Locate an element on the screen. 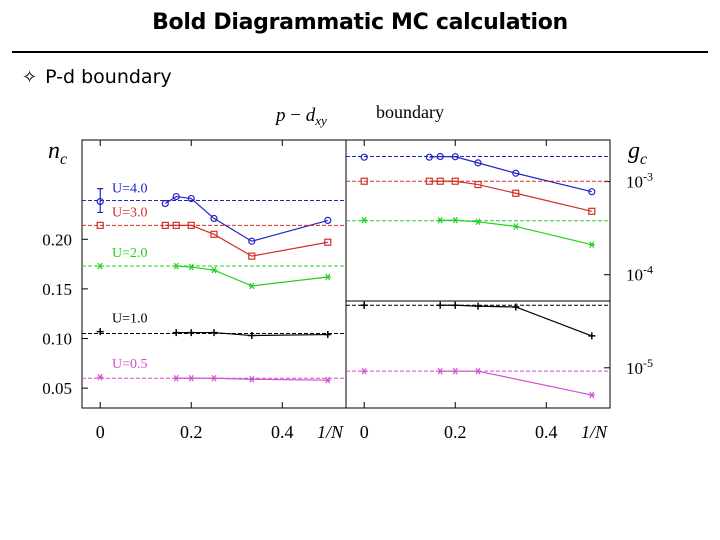 This screenshot has height=540, width=720. y-tick-label: 0.15 is located at coordinates (57, 289).